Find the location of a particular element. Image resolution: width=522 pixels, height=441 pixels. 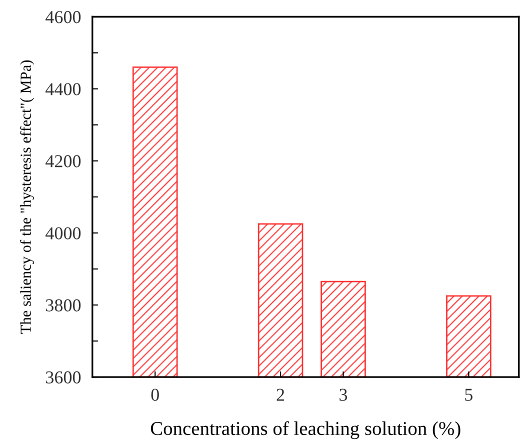

x-axis-title: Concentrations of leaching solution (%) is located at coordinates (305, 430).